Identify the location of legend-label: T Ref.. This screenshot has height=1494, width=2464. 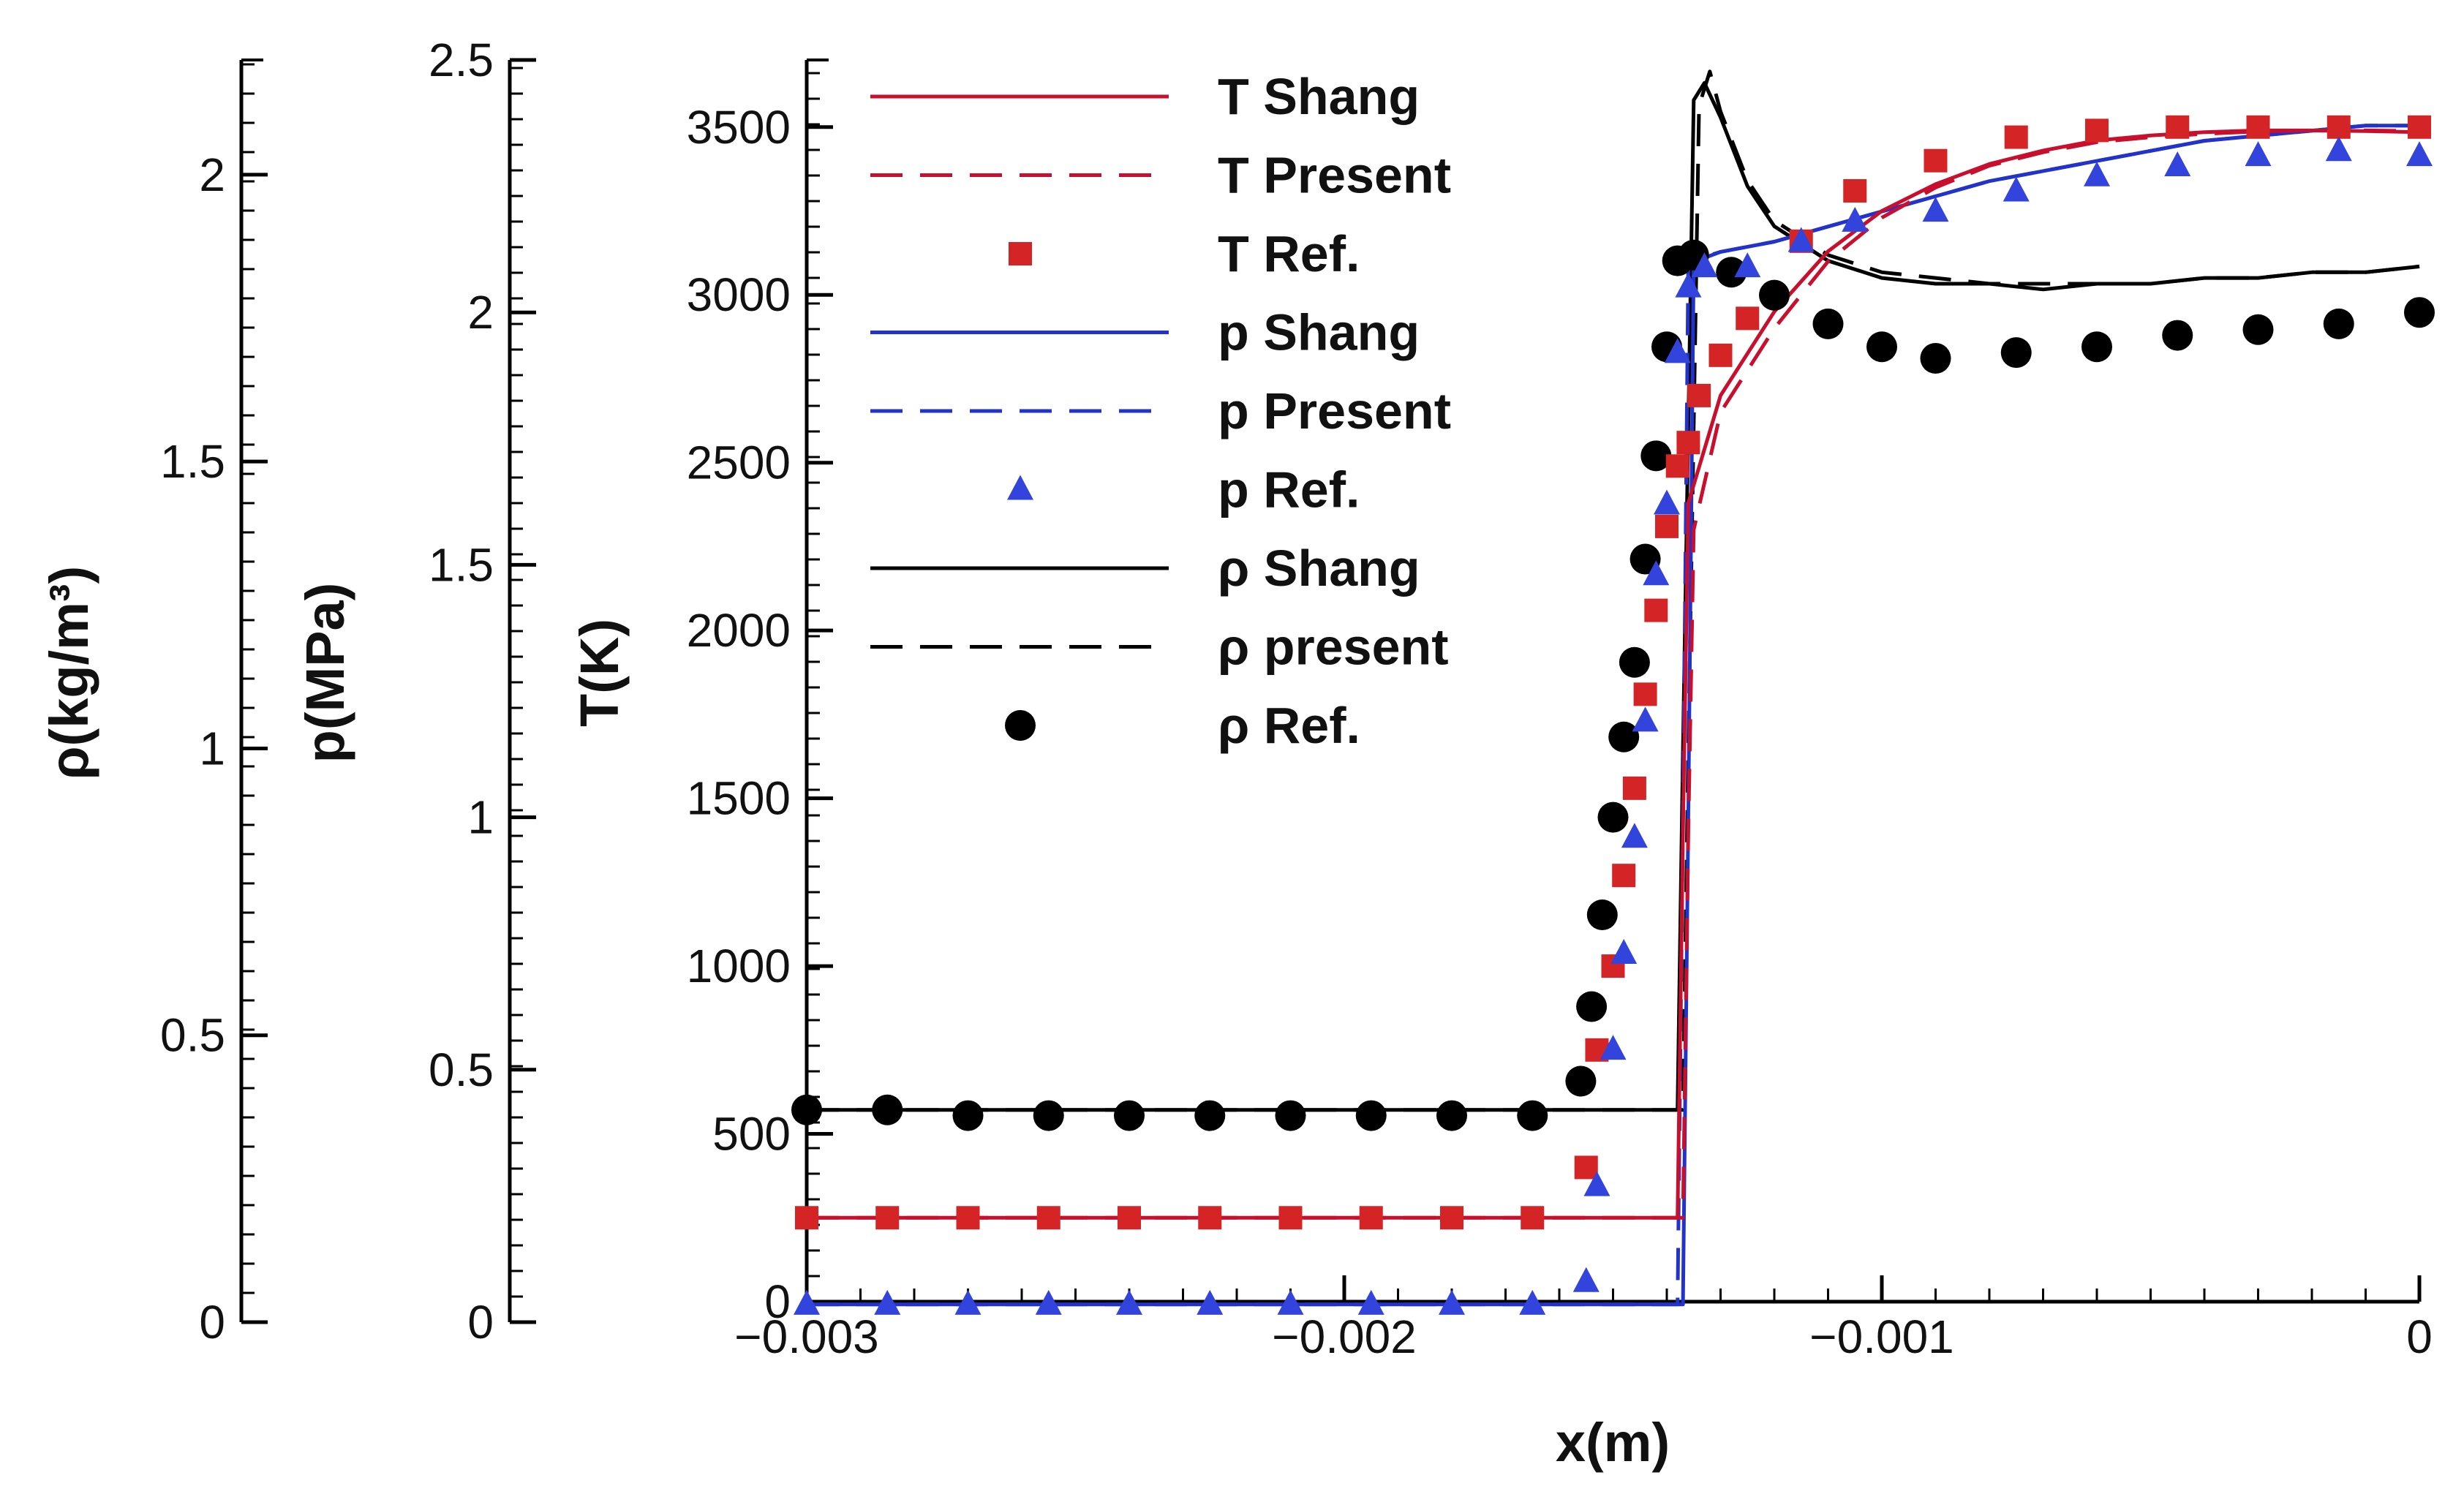
(1289, 253).